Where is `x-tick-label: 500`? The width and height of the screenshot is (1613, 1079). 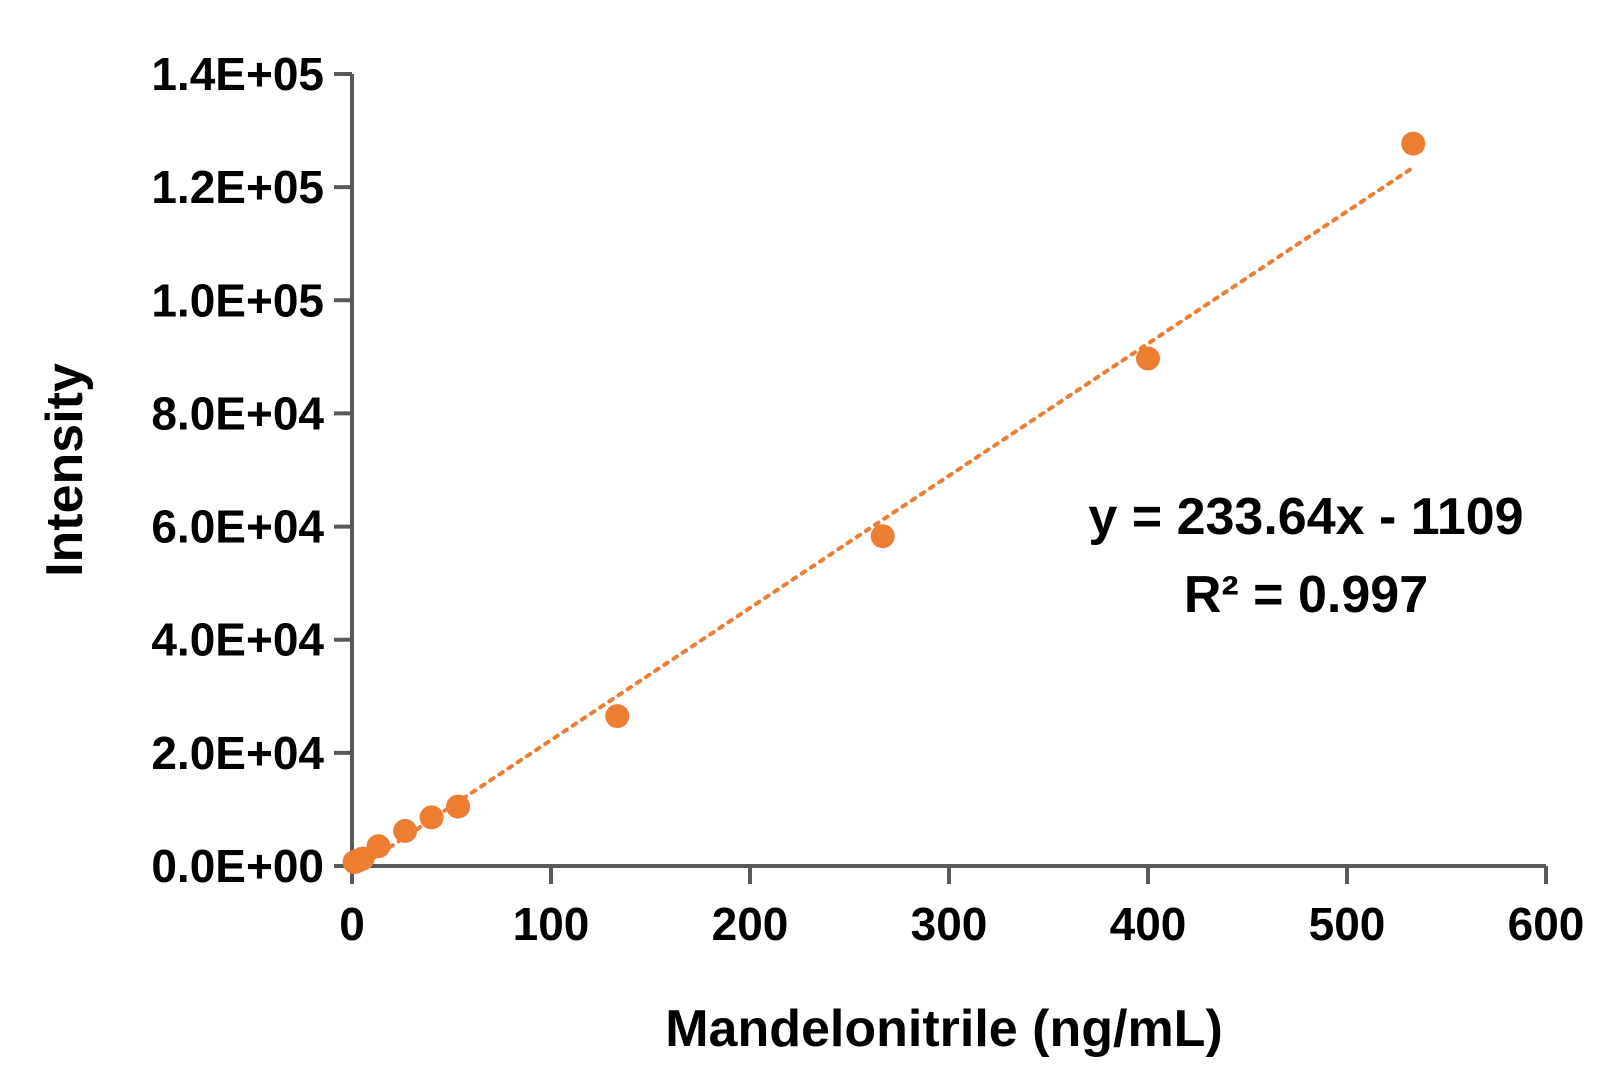 x-tick-label: 500 is located at coordinates (1347, 924).